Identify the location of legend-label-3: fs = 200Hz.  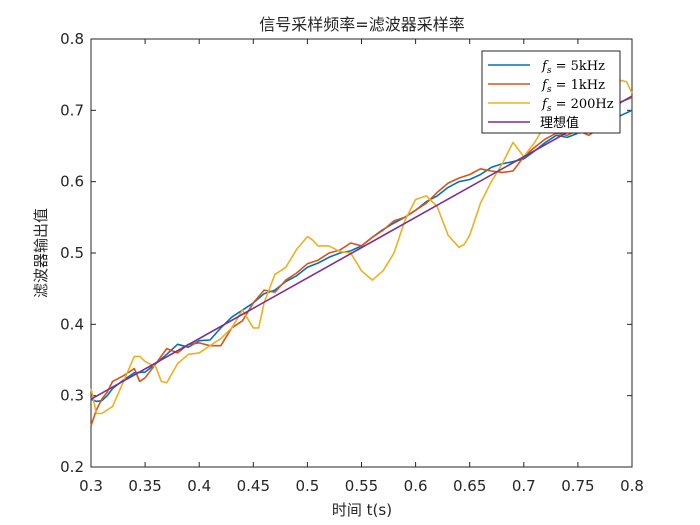
(577, 105).